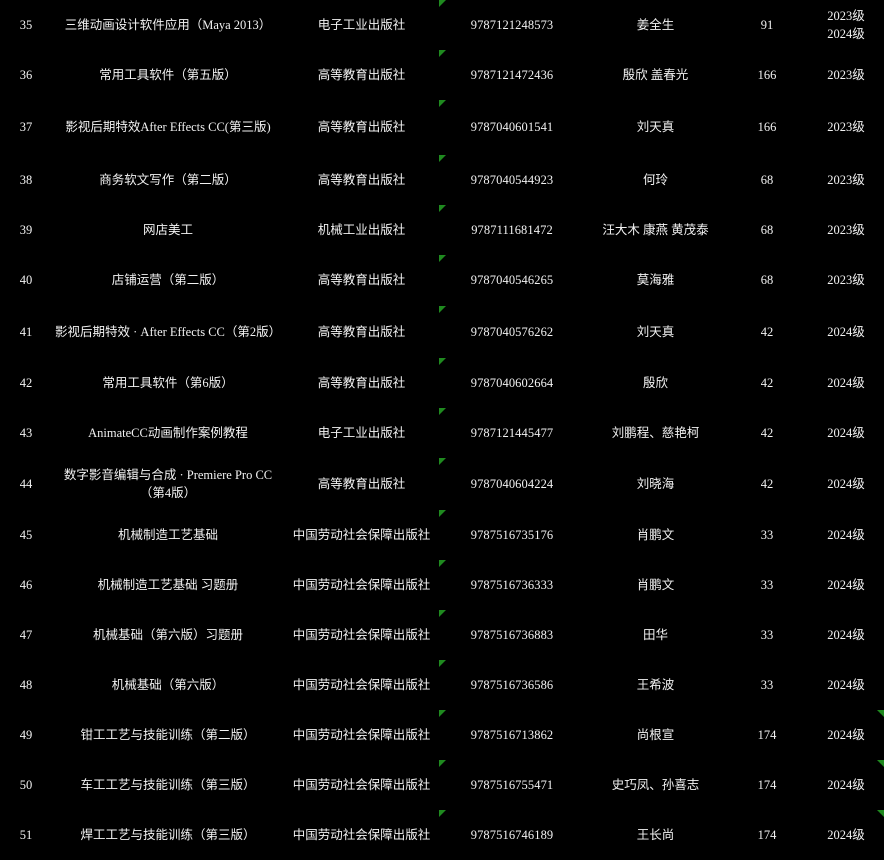 This screenshot has height=860, width=884. What do you see at coordinates (168, 834) in the screenshot?
I see `cell-book-title: 焊工工艺与技能训练（第三版）` at bounding box center [168, 834].